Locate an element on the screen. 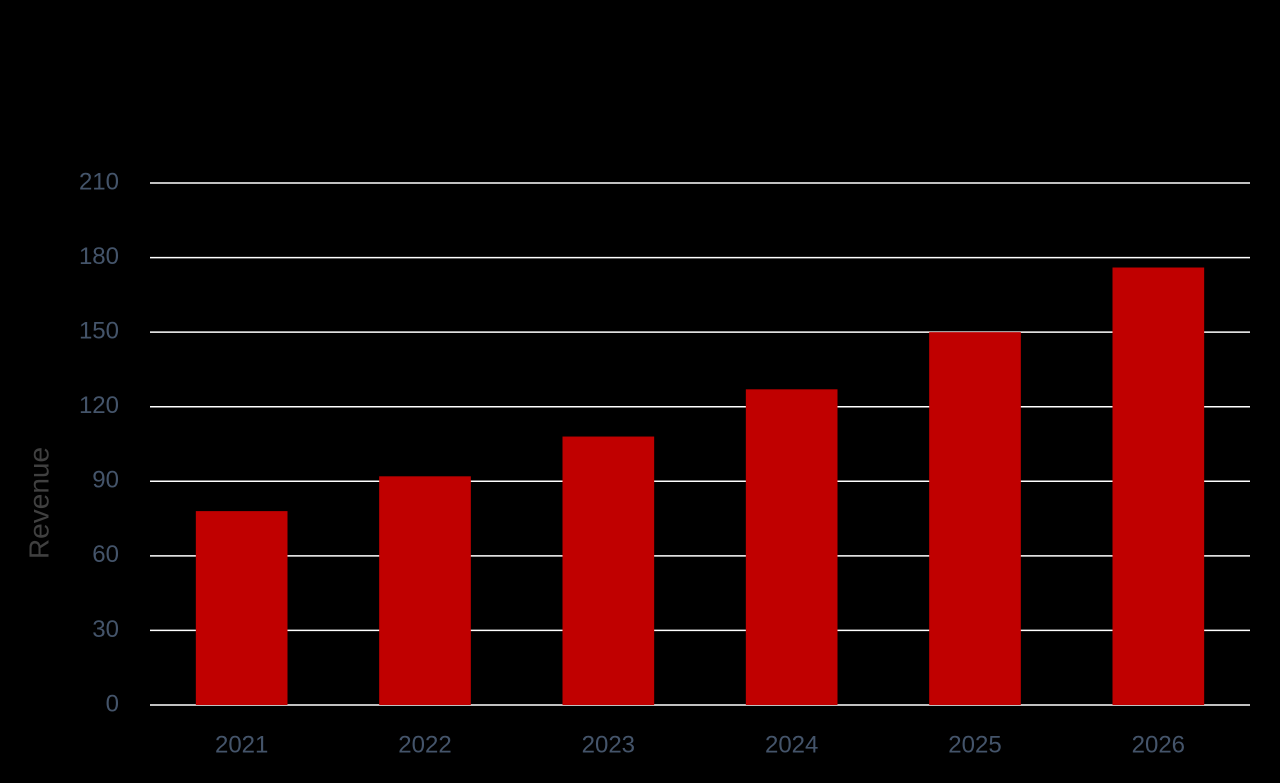 The image size is (1280, 783). y-tick-label: 90 is located at coordinates (105, 480).